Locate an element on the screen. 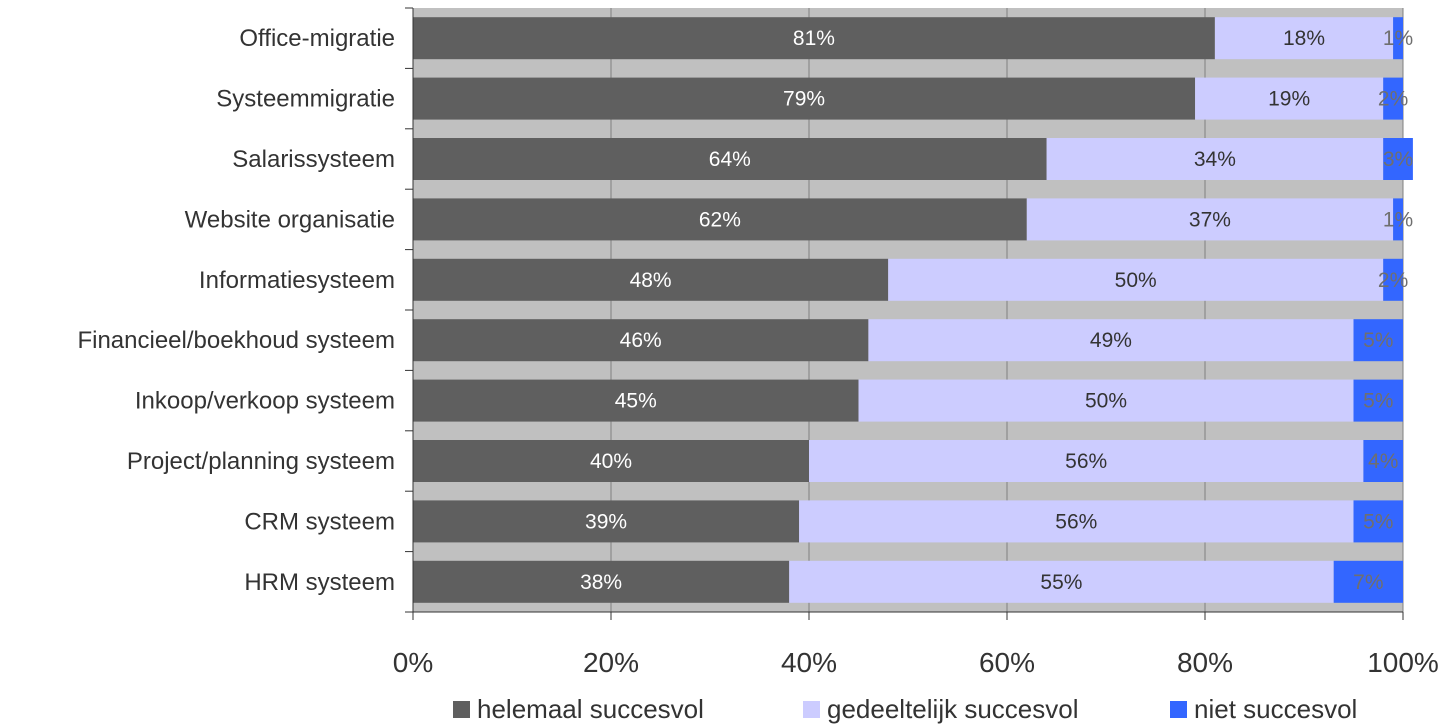 The height and width of the screenshot is (726, 1448). category-label: HRM systeem is located at coordinates (319, 582).